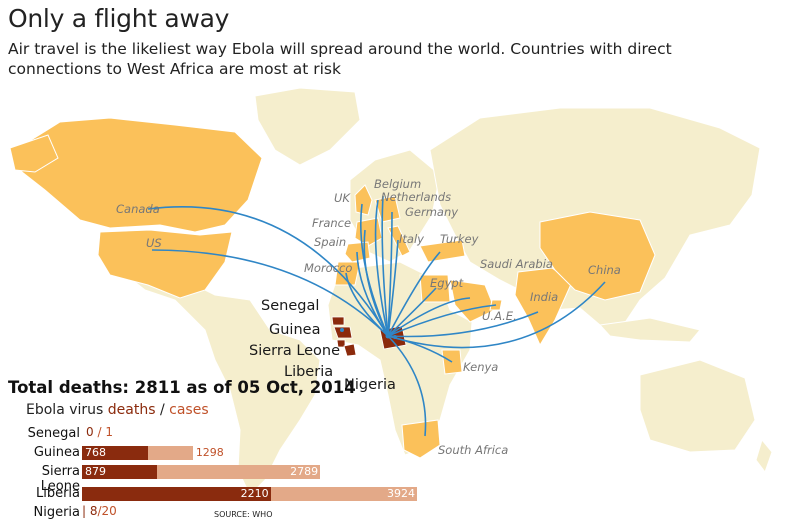 The image size is (800, 527). Describe the element at coordinates (60, 479) in the screenshot. I see `row-label-sierra-leone: Sierra Leone` at that location.